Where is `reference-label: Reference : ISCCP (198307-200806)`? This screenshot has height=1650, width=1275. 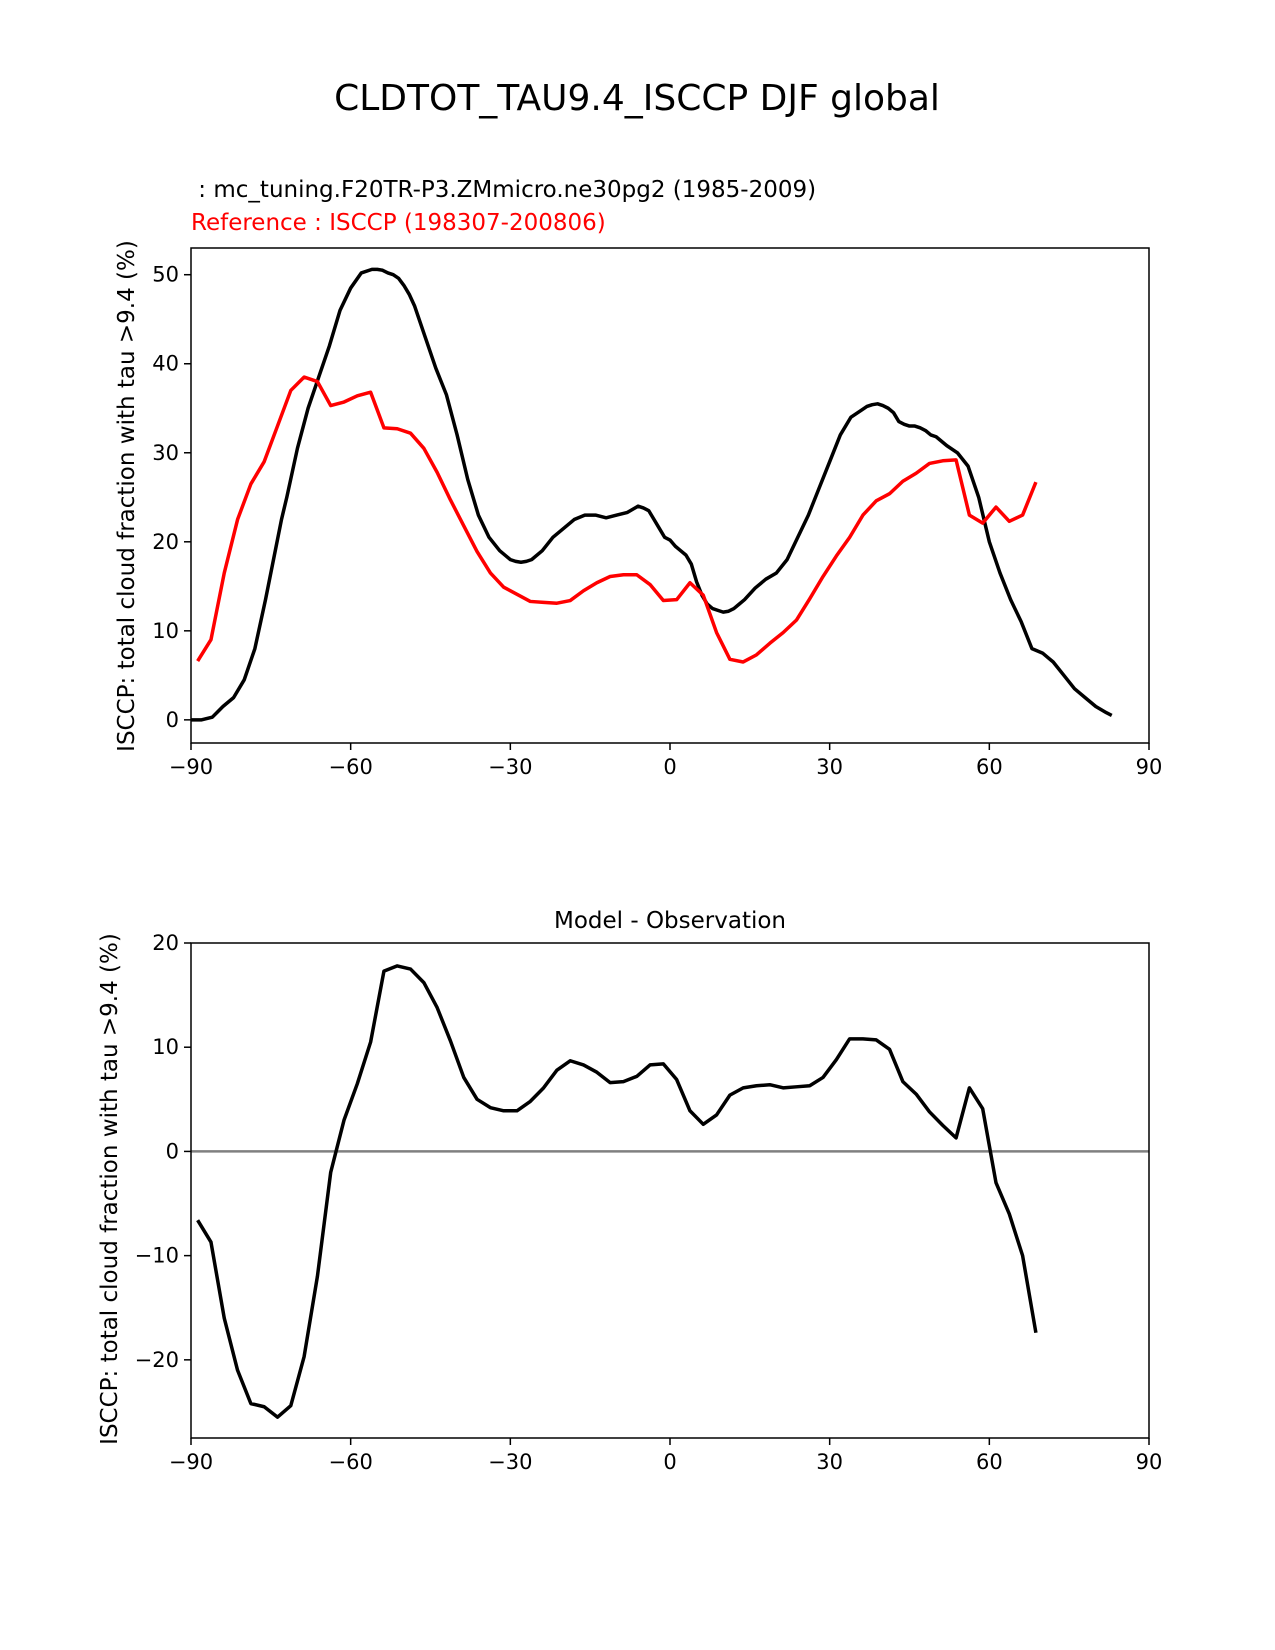 reference-label: Reference : ISCCP (198307-200806) is located at coordinates (398, 223).